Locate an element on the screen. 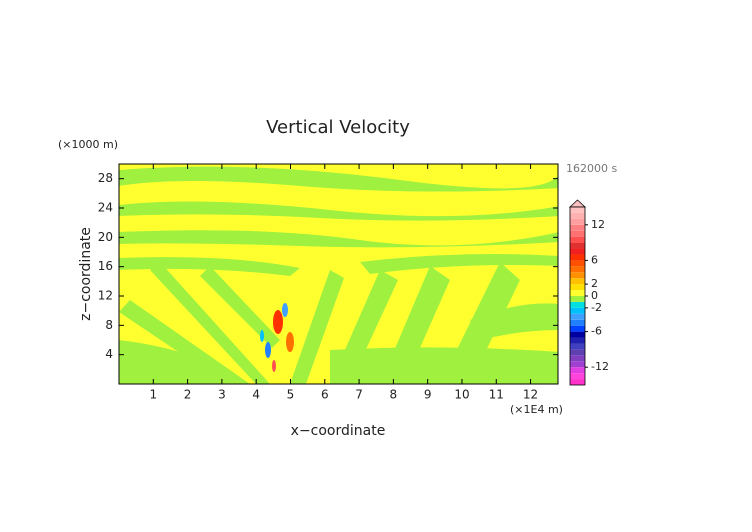  colorbar-label: -6 is located at coordinates (596, 331).